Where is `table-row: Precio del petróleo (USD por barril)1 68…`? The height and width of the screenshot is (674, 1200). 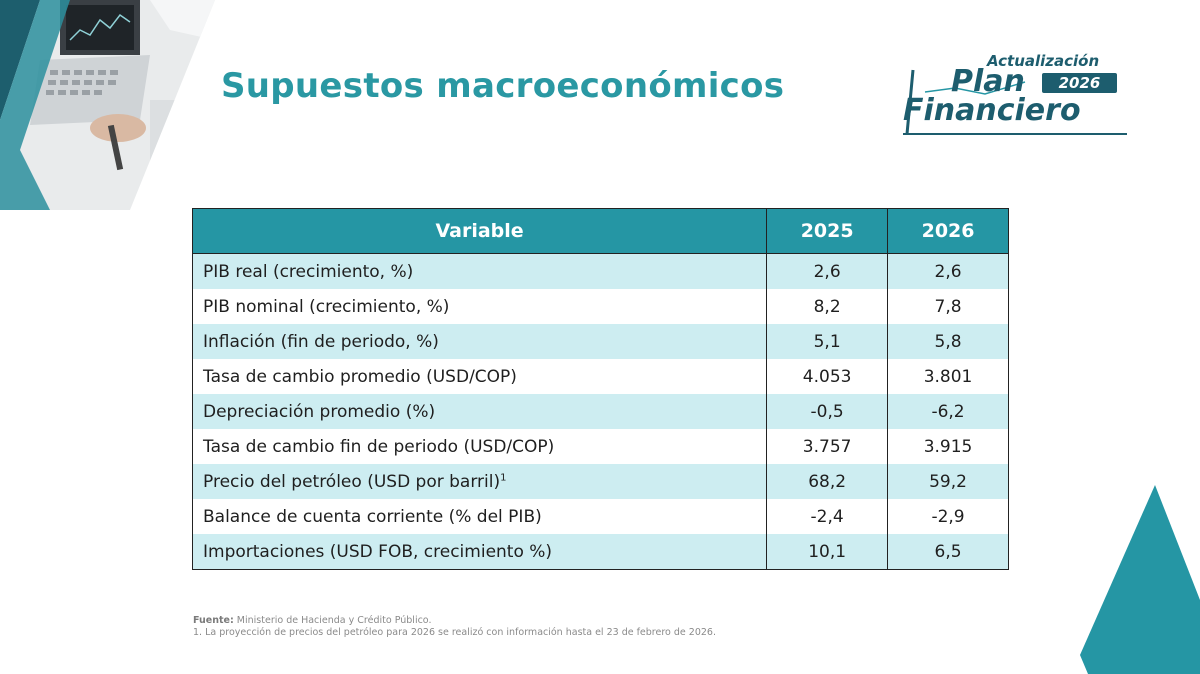 table-row: Precio del petróleo (USD por barril)1 68… is located at coordinates (600, 481).